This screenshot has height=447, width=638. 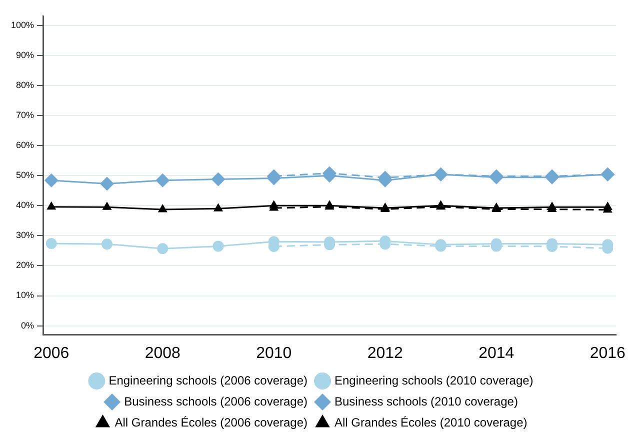 What do you see at coordinates (25, 145) in the screenshot?
I see `y-tick-label: 60%` at bounding box center [25, 145].